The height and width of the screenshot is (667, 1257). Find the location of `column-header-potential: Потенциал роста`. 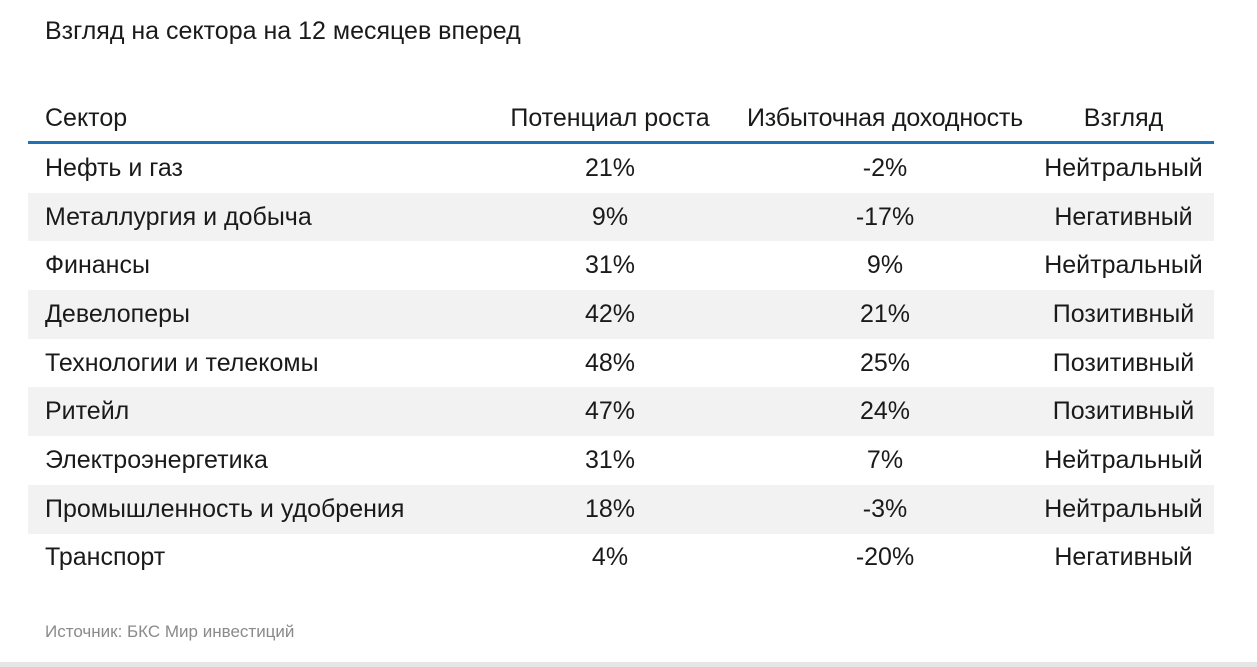

column-header-potential: Потенциал роста is located at coordinates (610, 118).